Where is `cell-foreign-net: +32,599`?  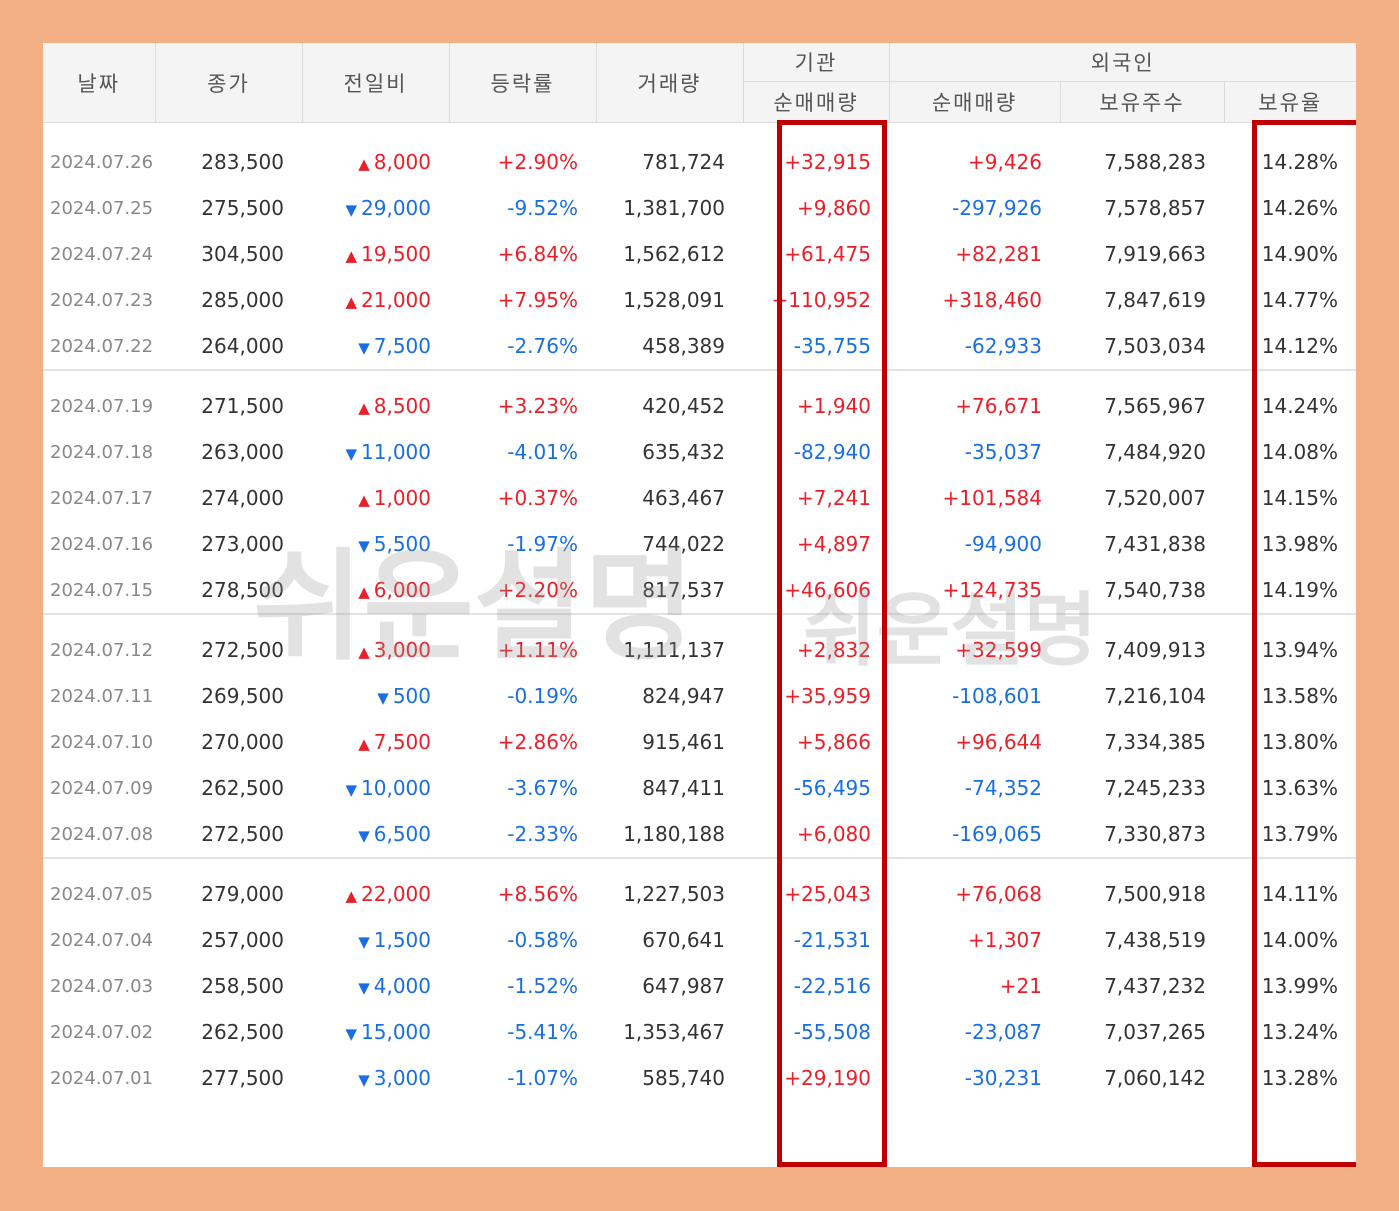
cell-foreign-net: +32,599 is located at coordinates (998, 650).